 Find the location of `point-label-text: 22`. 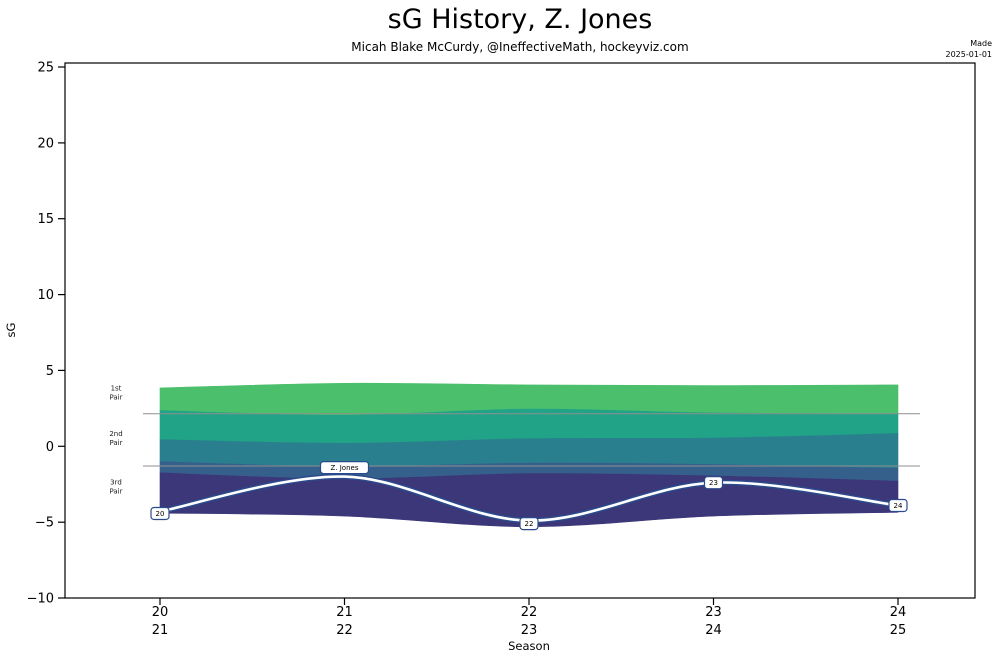

point-label-text: 22 is located at coordinates (529, 524).